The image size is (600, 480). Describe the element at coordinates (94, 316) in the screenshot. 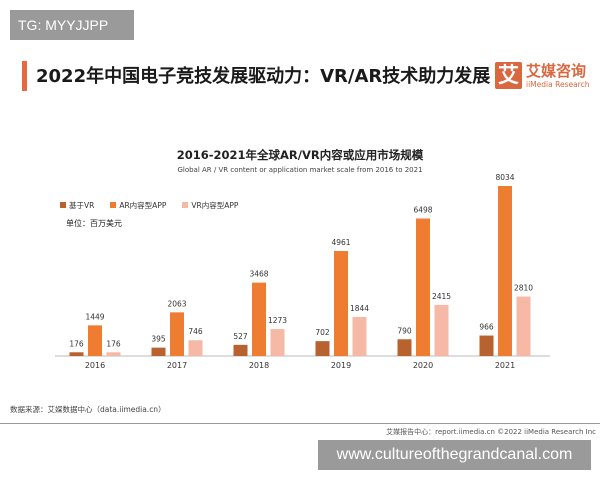

I see `data-label: 1449` at that location.